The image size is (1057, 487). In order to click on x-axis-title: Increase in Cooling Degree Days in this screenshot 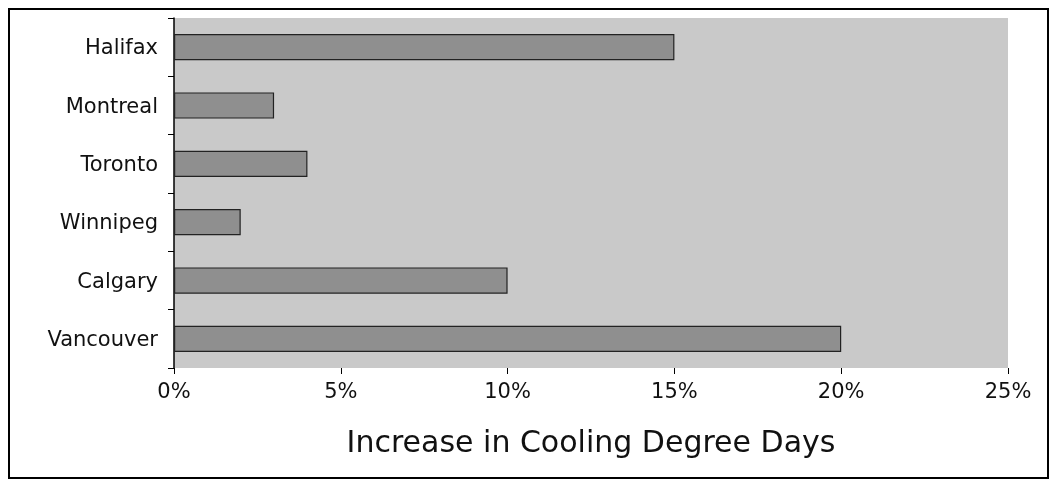, I will do `click(591, 441)`.